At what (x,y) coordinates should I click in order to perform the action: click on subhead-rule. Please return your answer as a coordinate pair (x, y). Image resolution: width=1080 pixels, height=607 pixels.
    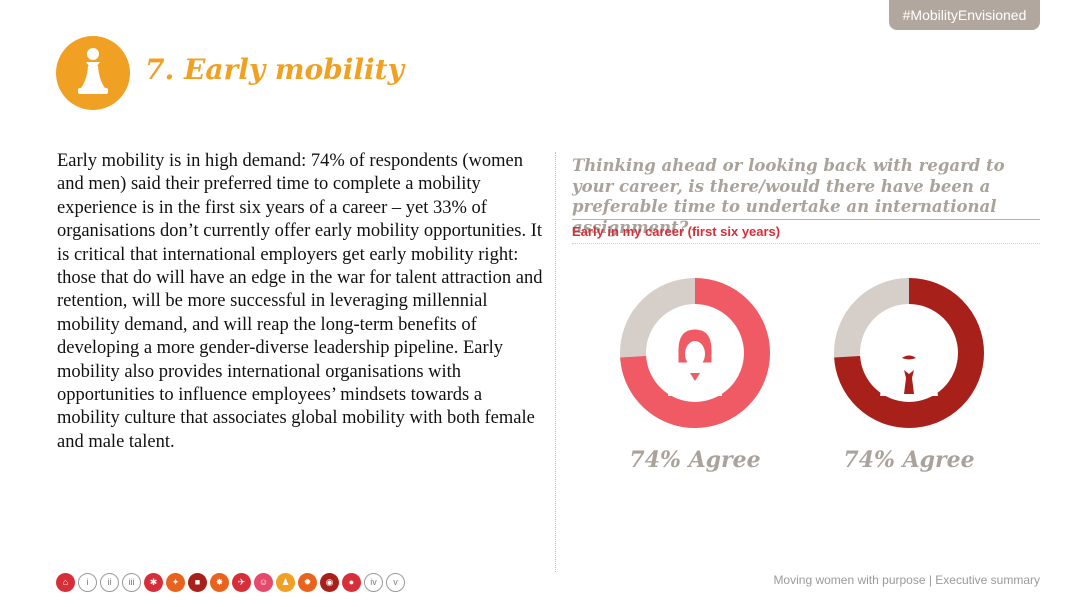
    Looking at the image, I should click on (806, 243).